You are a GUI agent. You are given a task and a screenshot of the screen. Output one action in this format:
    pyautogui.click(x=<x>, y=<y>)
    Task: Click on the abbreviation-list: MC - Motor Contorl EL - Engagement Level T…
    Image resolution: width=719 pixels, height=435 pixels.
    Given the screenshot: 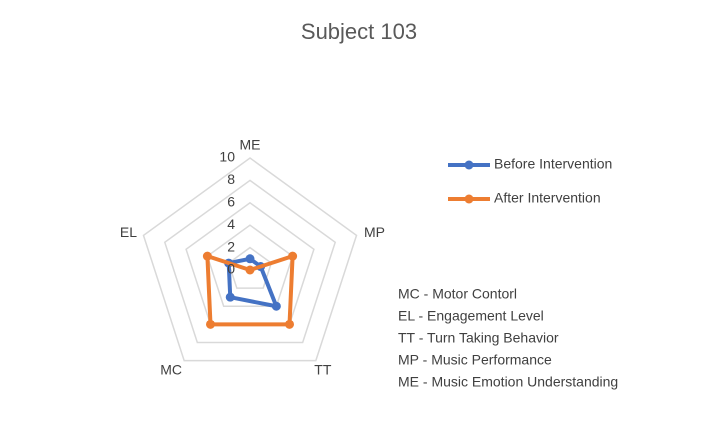 What is the action you would take?
    pyautogui.click(x=508, y=338)
    